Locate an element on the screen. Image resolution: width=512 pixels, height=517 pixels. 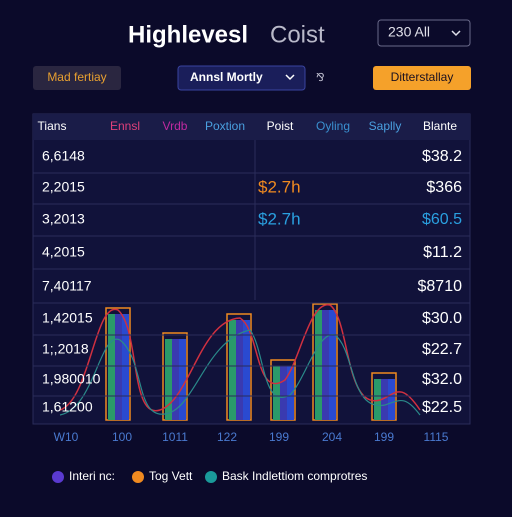
row-amount: $22.5 is located at coordinates (442, 407).